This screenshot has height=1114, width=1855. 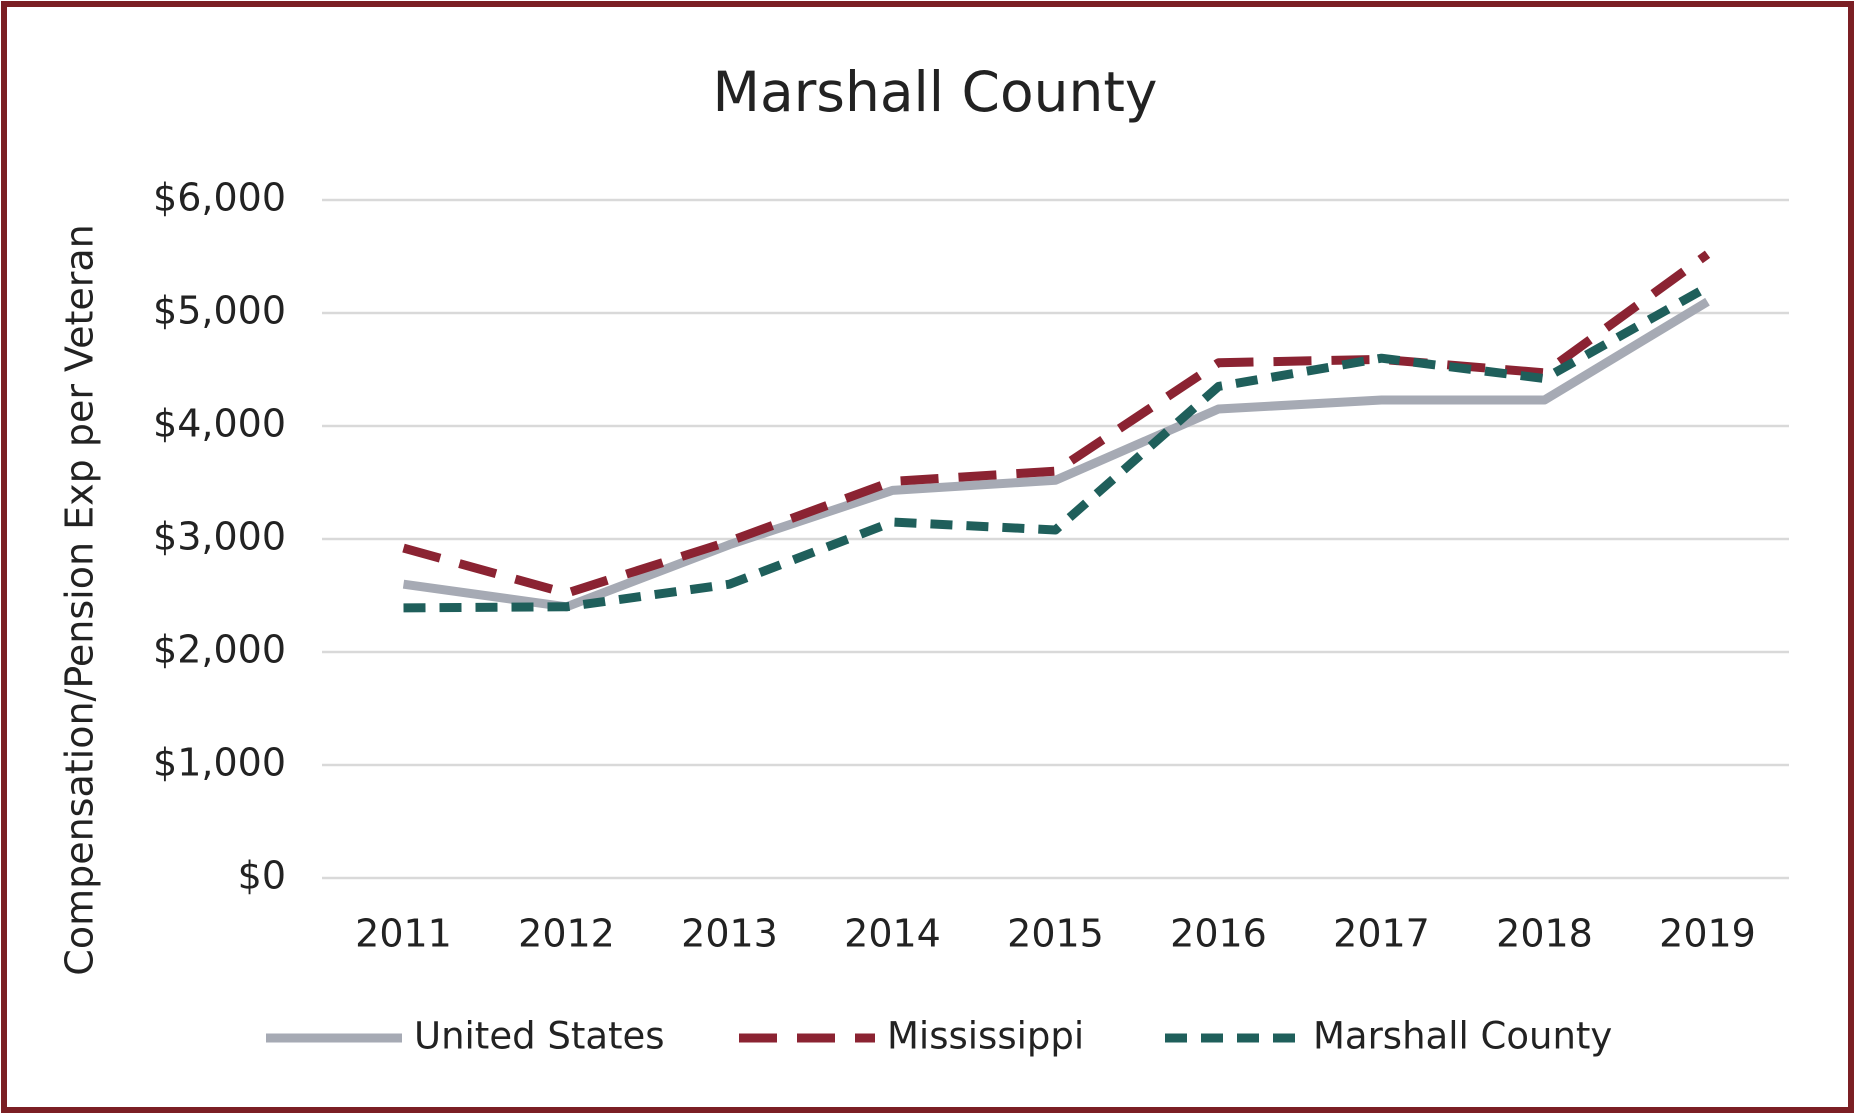 I want to click on x-tick-label: 2016, so click(x=1218, y=934).